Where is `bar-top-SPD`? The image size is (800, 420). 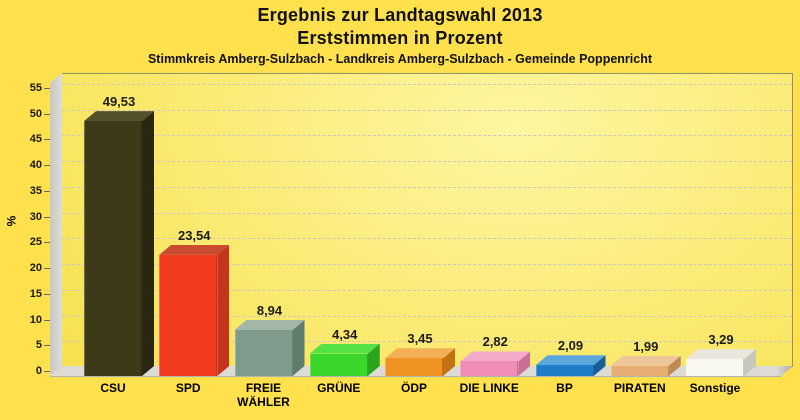 bar-top-SPD is located at coordinates (194, 250).